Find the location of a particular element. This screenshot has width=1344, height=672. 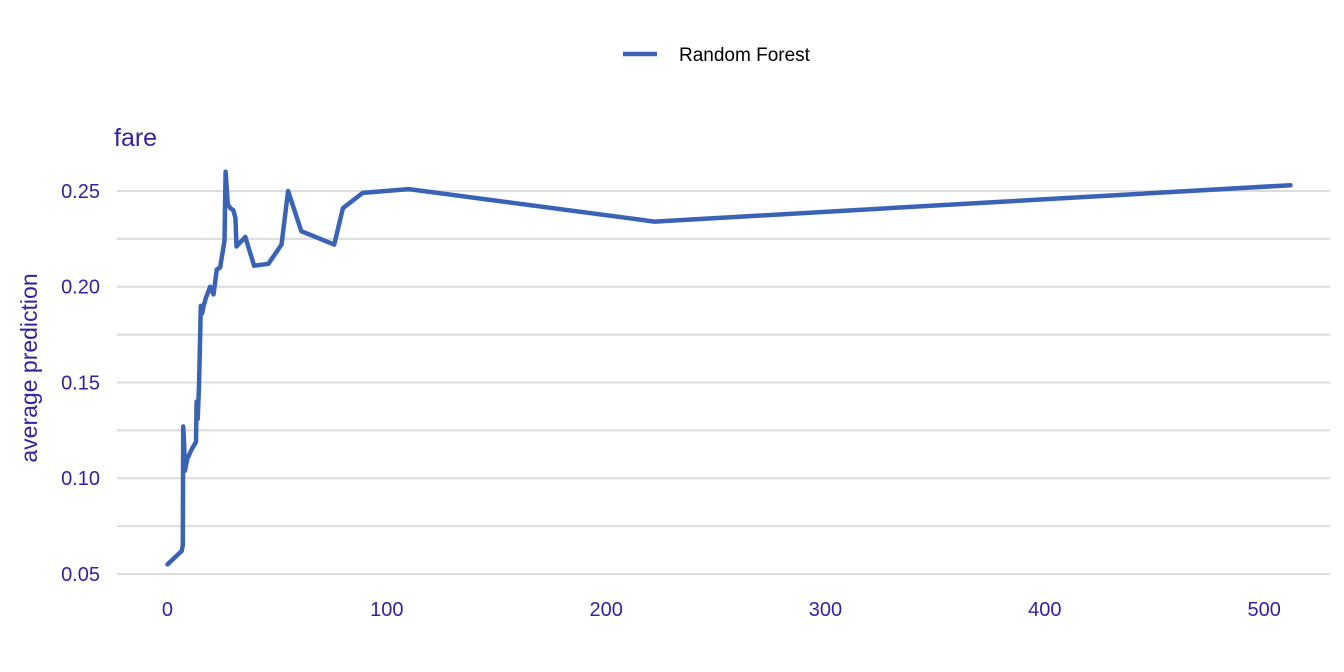

y-tick-label: 0.15 is located at coordinates (80, 383).